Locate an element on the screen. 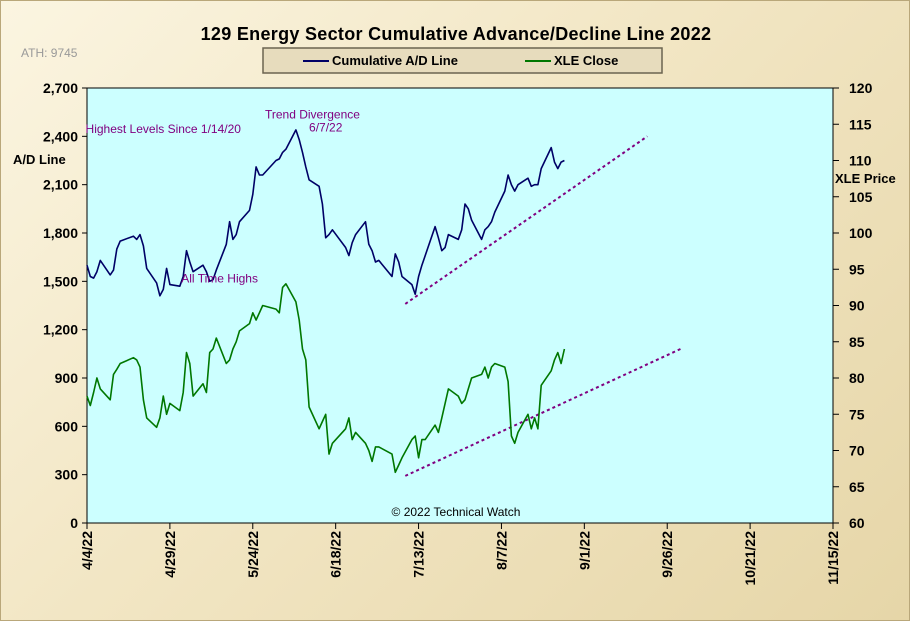 This screenshot has width=910, height=622. legend: Cumulative A/D Line XLE Close is located at coordinates (462, 60).